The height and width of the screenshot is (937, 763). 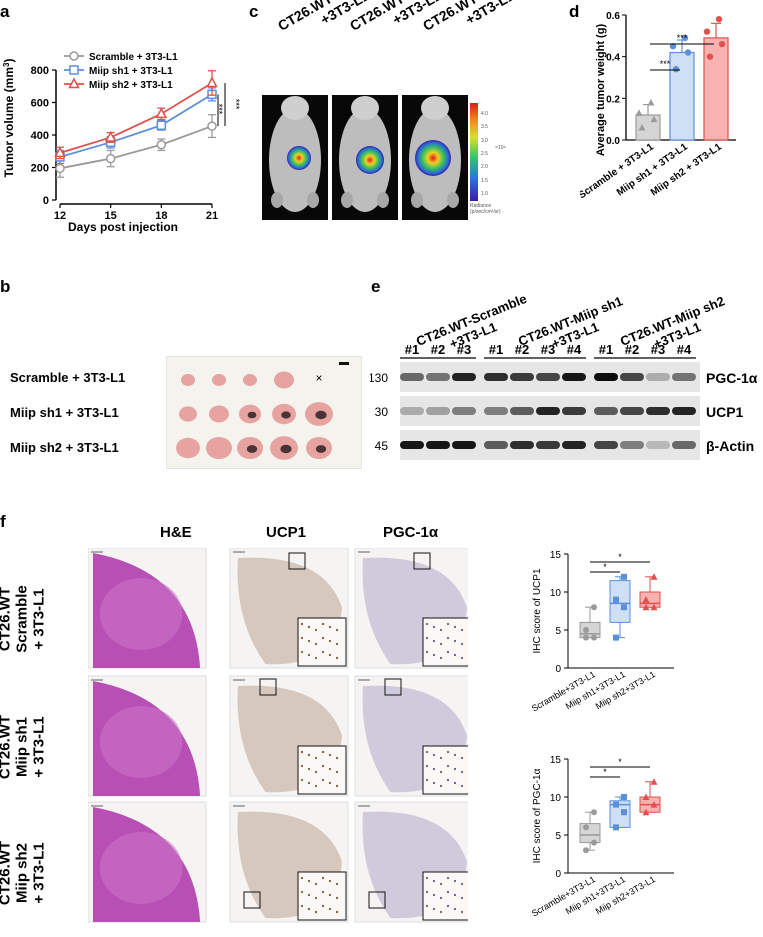 What do you see at coordinates (289, 736) in the screenshot?
I see `ihc-image-r2-c2` at bounding box center [289, 736].